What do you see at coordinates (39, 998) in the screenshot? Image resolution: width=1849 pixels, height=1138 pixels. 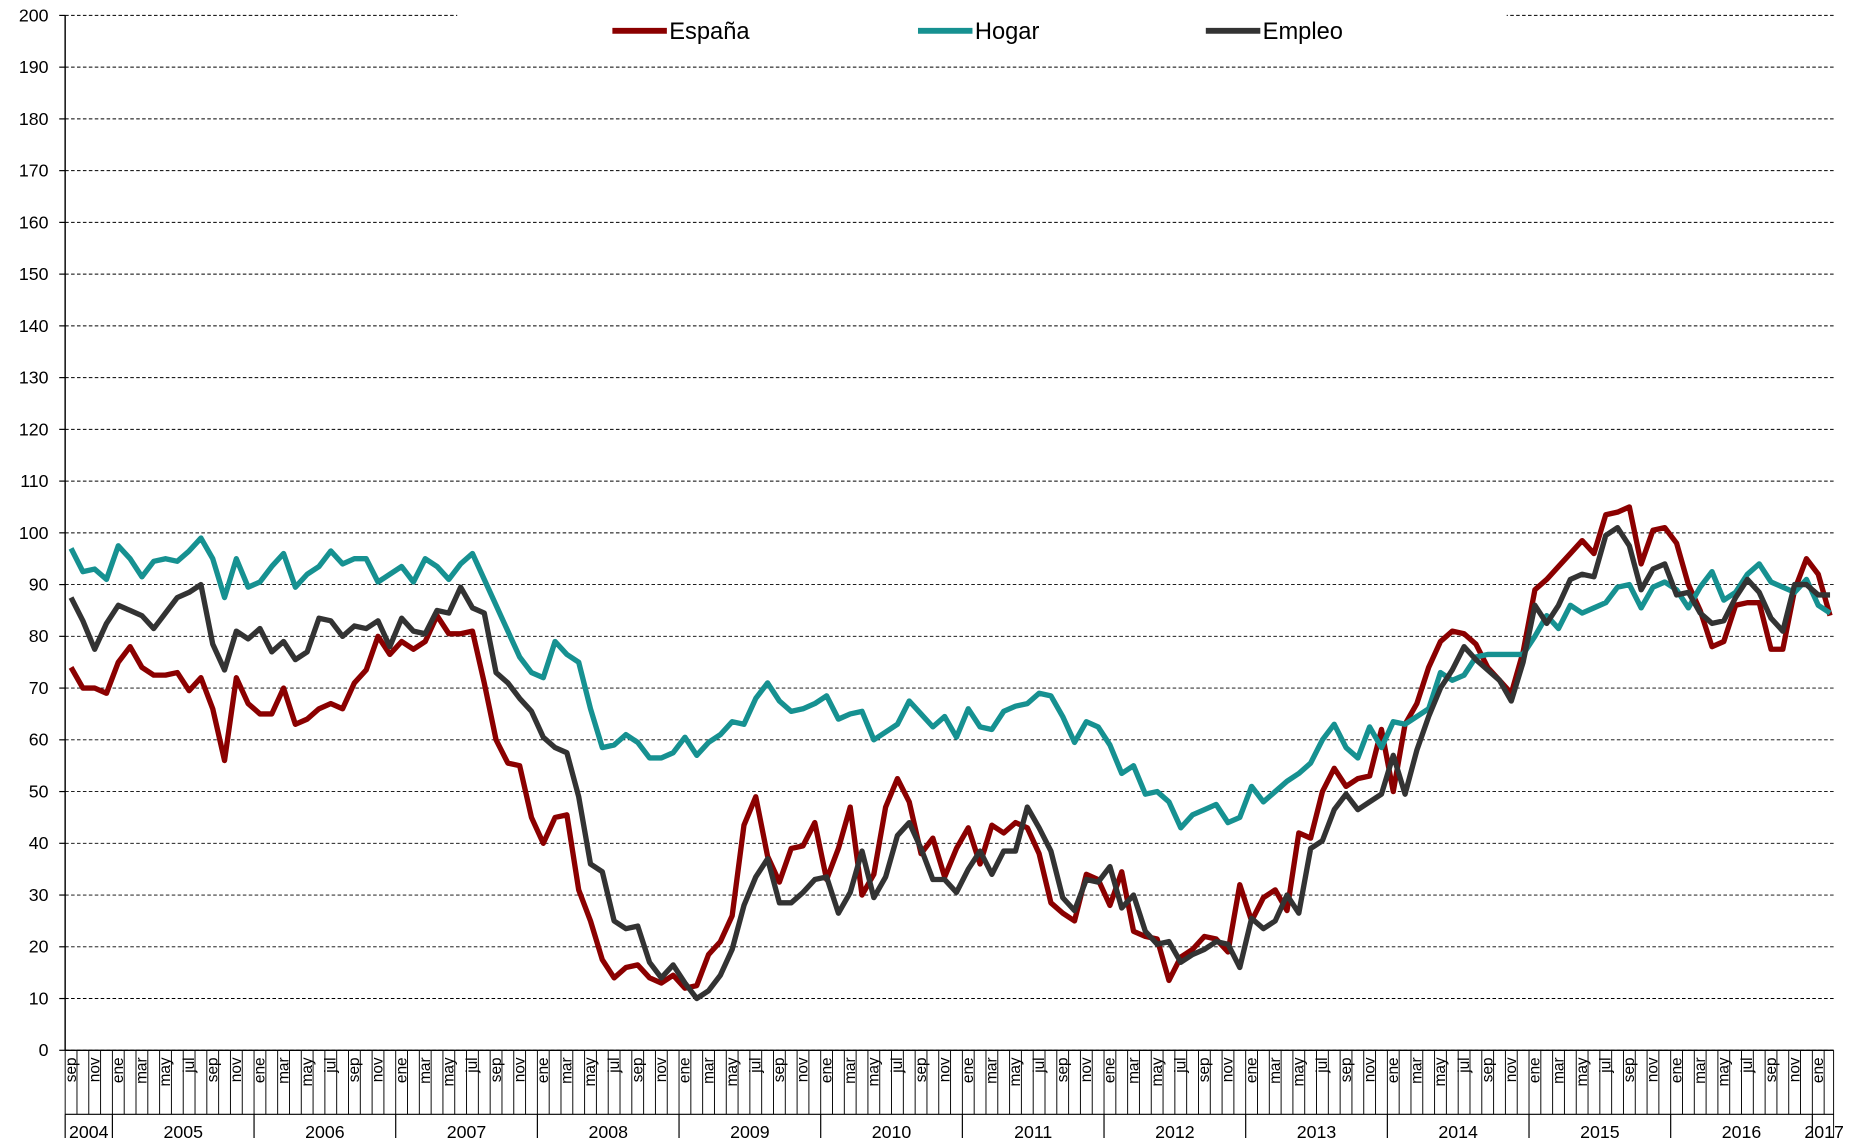 I see `y-tick-label: 10` at bounding box center [39, 998].